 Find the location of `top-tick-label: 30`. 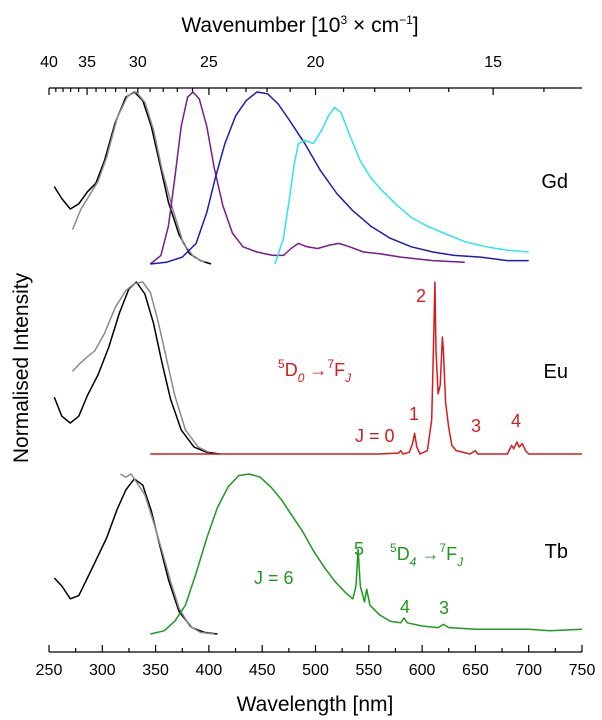

top-tick-label: 30 is located at coordinates (138, 62).